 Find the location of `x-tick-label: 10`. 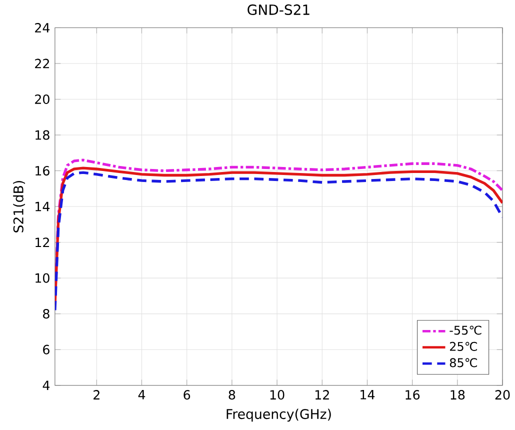

x-tick-label: 10 is located at coordinates (277, 395).